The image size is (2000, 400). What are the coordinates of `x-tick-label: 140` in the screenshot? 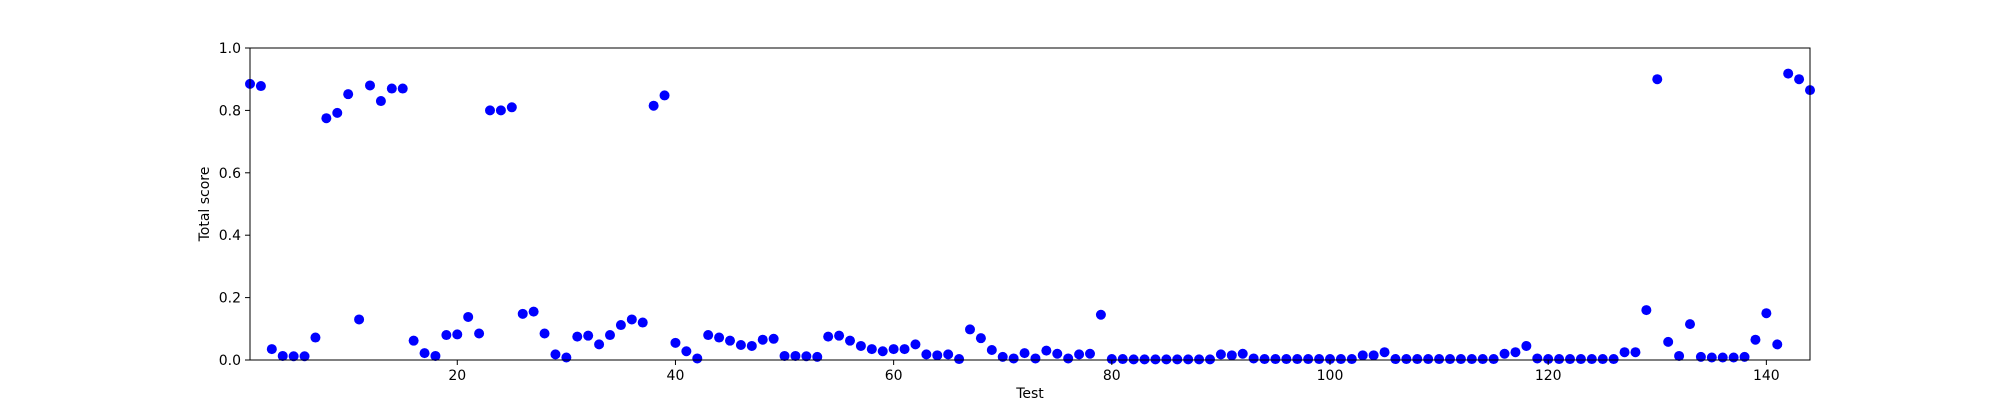 It's located at (1766, 376).